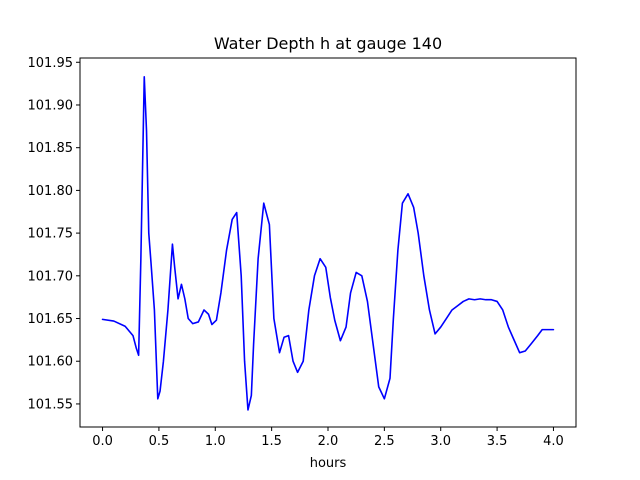  What do you see at coordinates (440, 441) in the screenshot?
I see `x-tick-label: 3.0` at bounding box center [440, 441].